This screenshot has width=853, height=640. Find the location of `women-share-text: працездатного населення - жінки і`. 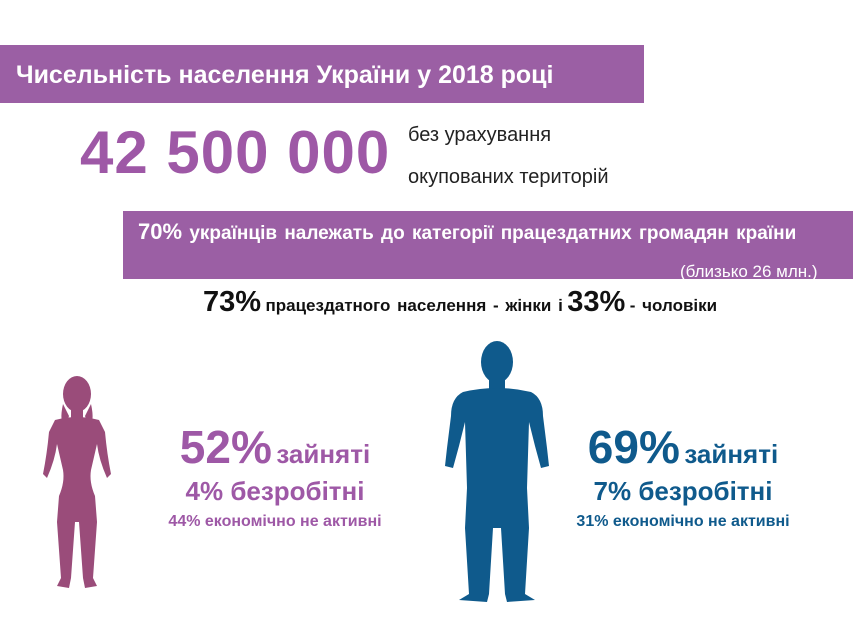

women-share-text: працездатного населення - жінки і is located at coordinates (414, 305).